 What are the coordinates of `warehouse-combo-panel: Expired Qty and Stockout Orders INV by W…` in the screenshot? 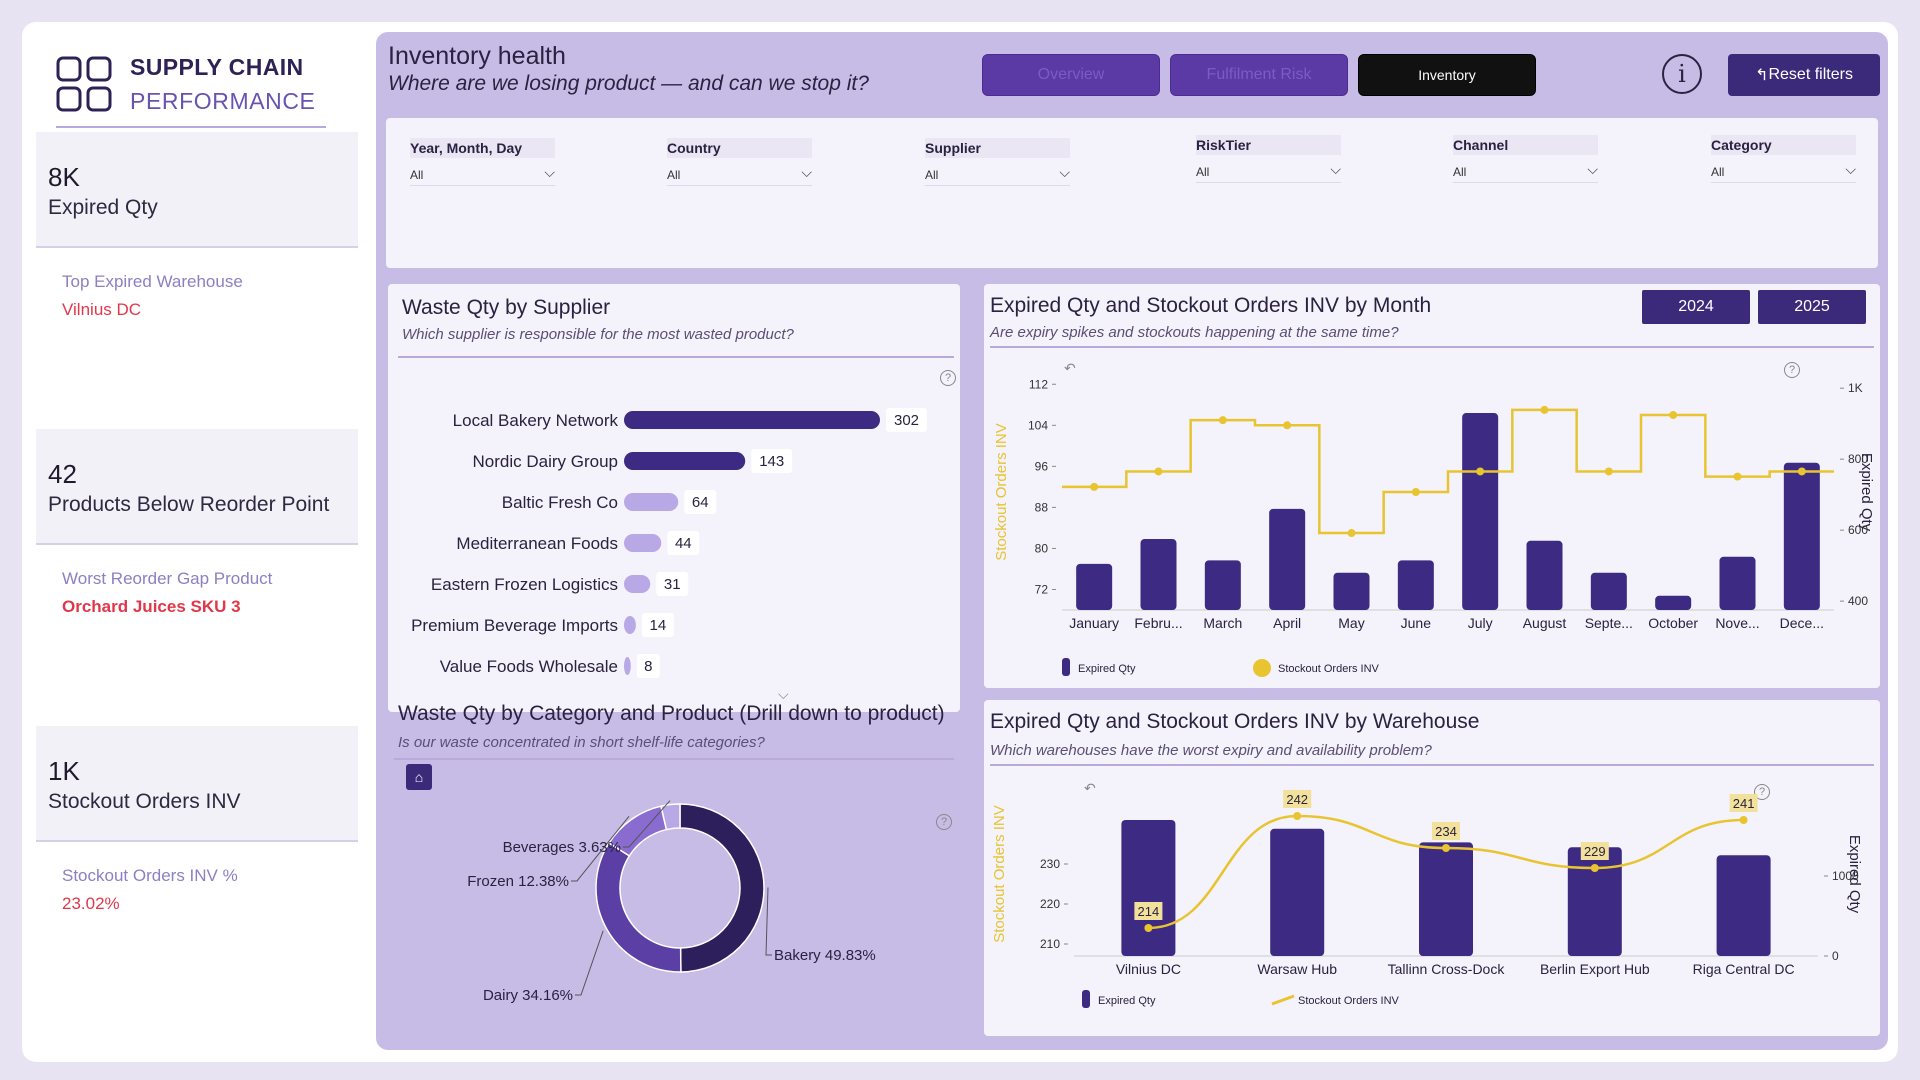 It's located at (1432, 868).